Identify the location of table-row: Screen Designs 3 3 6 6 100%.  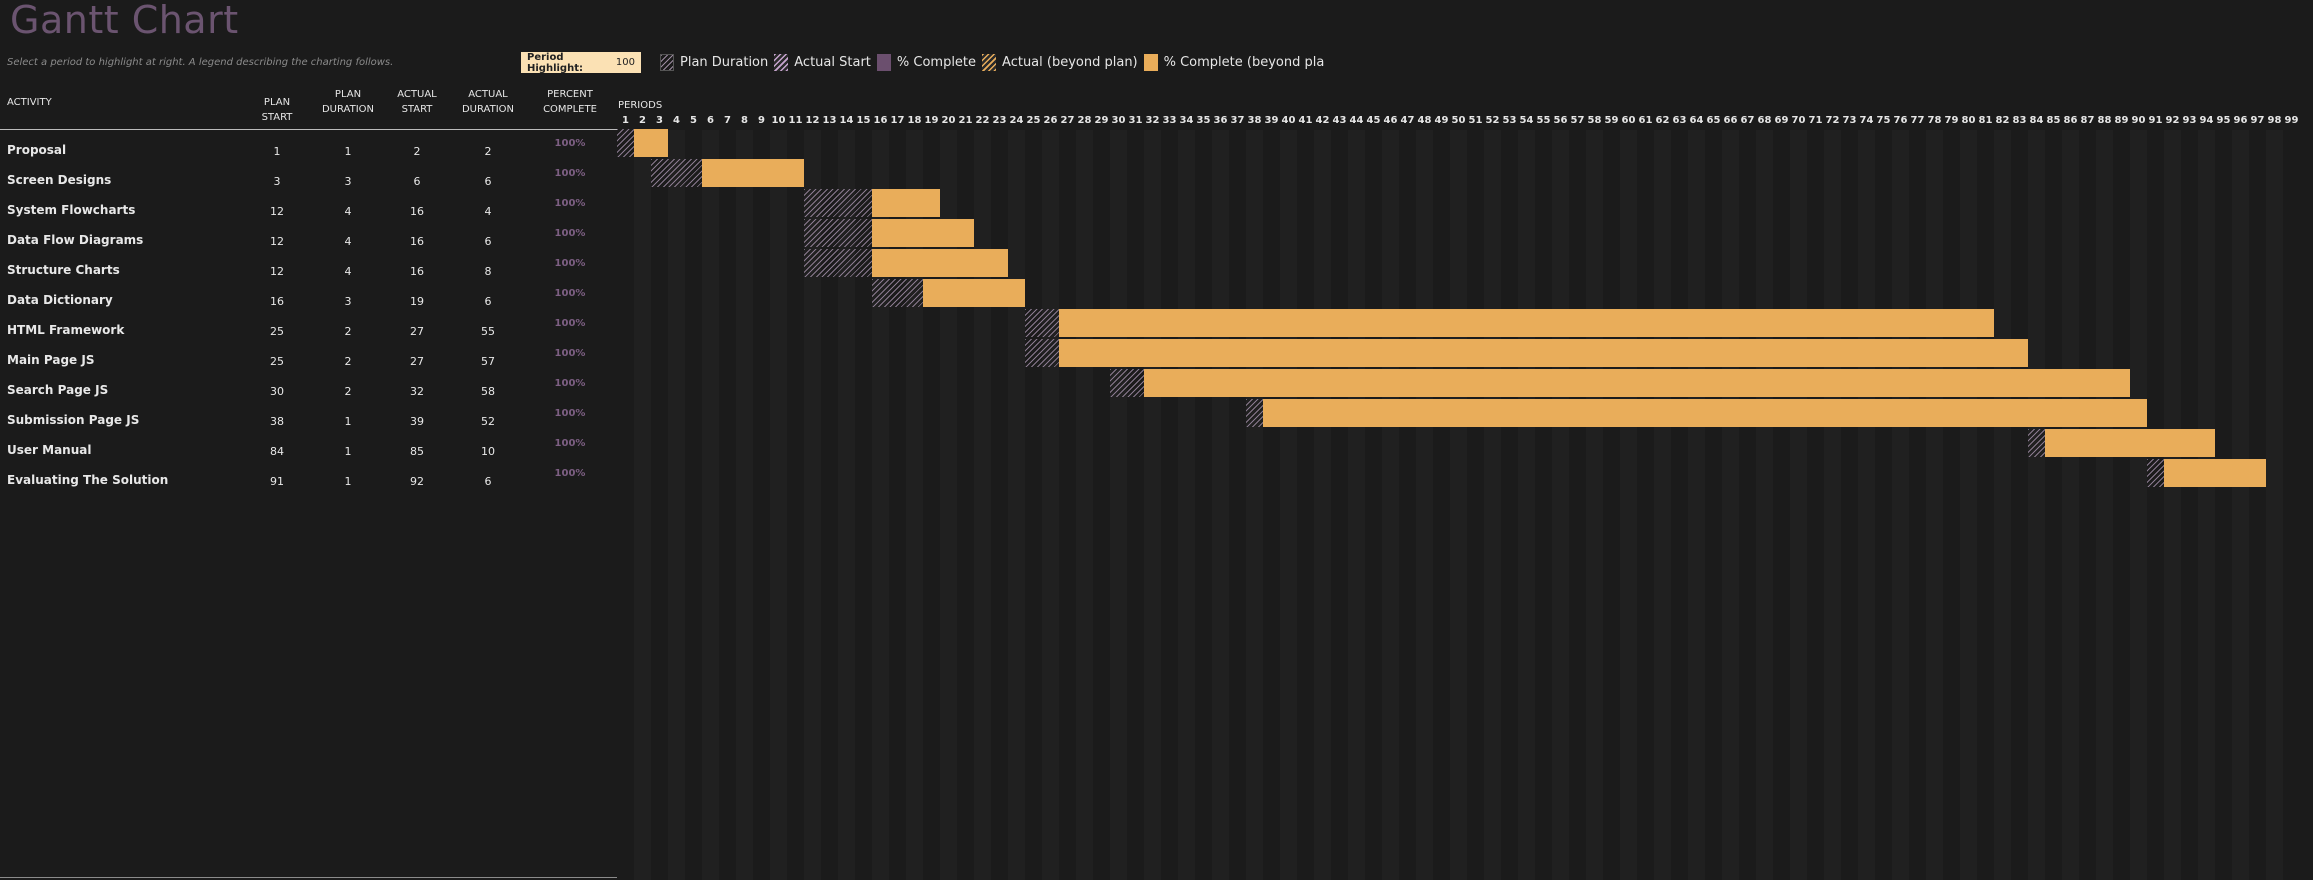
(1156, 180).